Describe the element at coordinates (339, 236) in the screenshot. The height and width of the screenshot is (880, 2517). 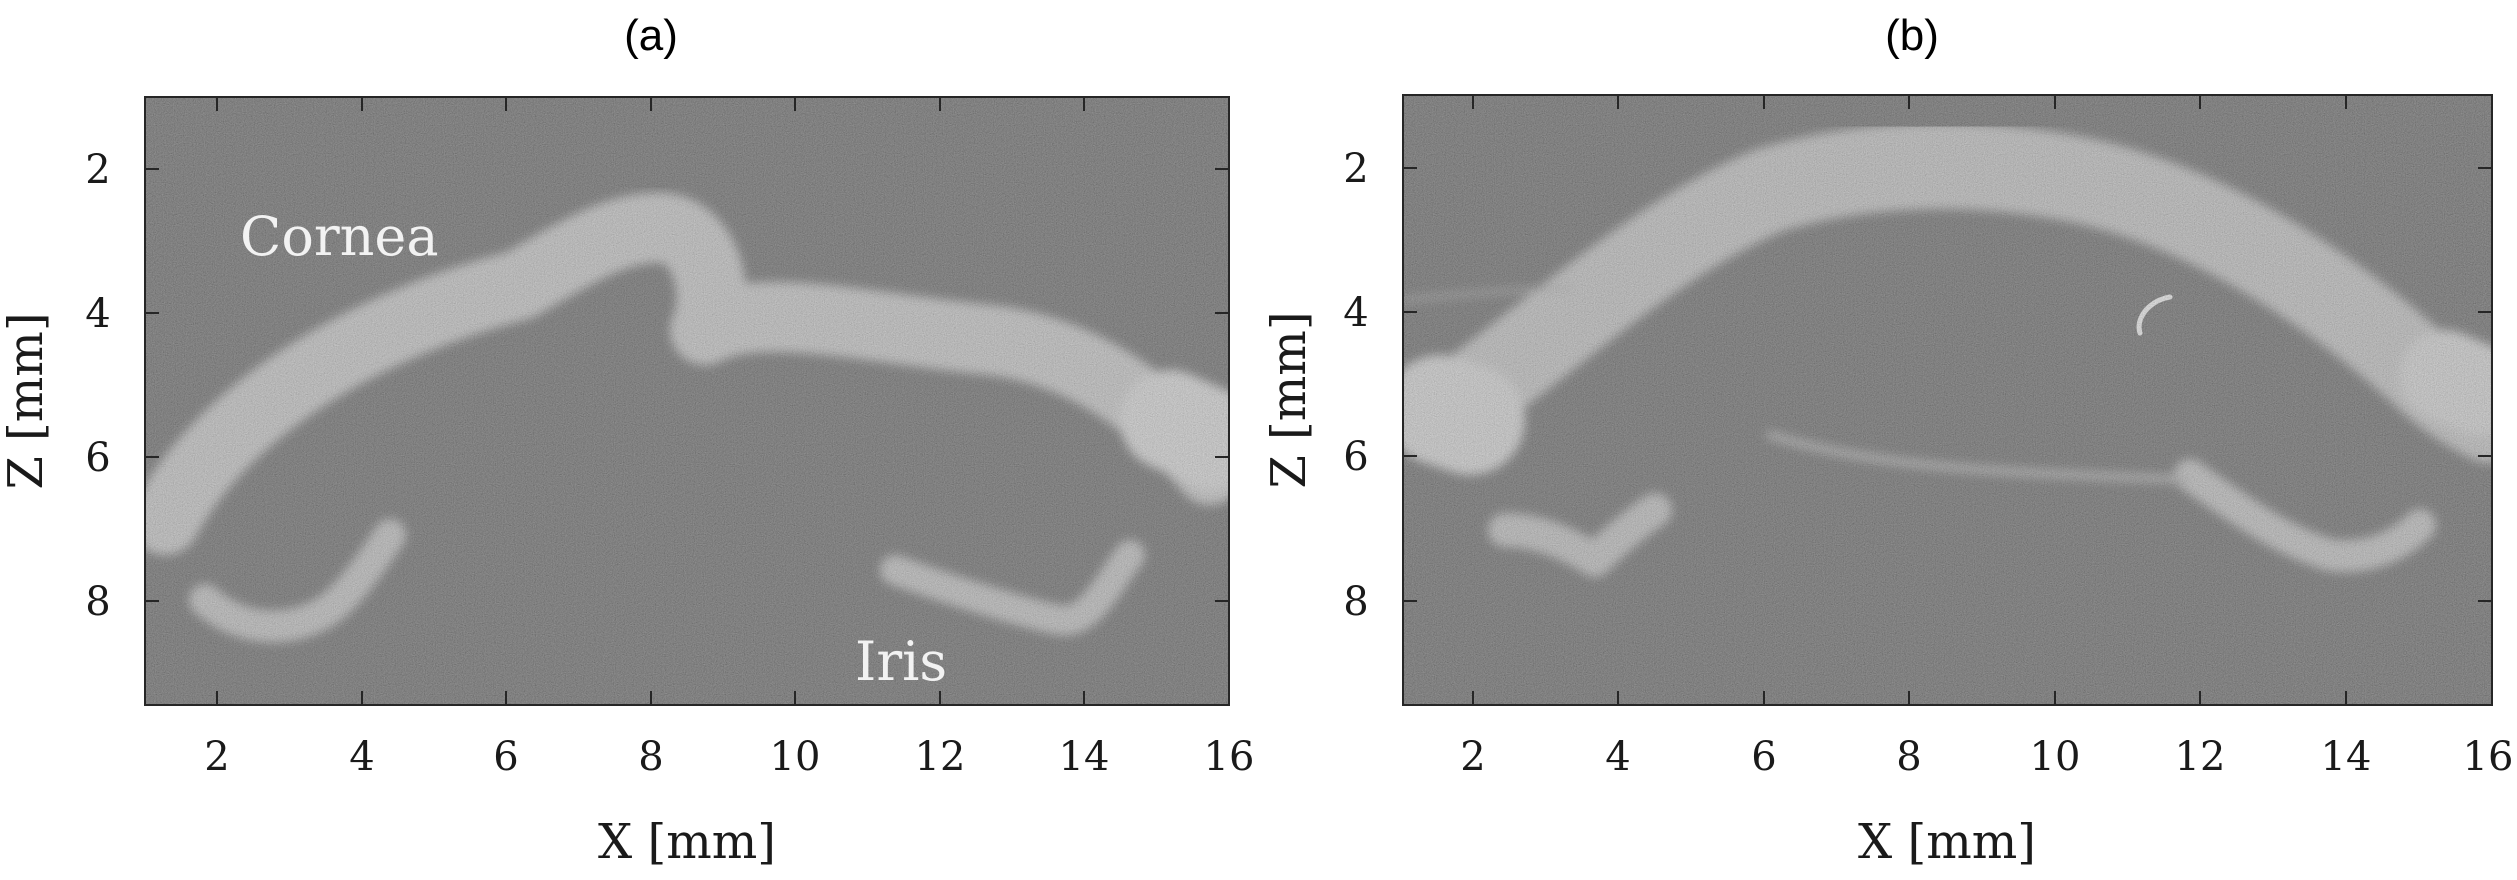
I see `panel-a-cornea-label: Cornea` at that location.